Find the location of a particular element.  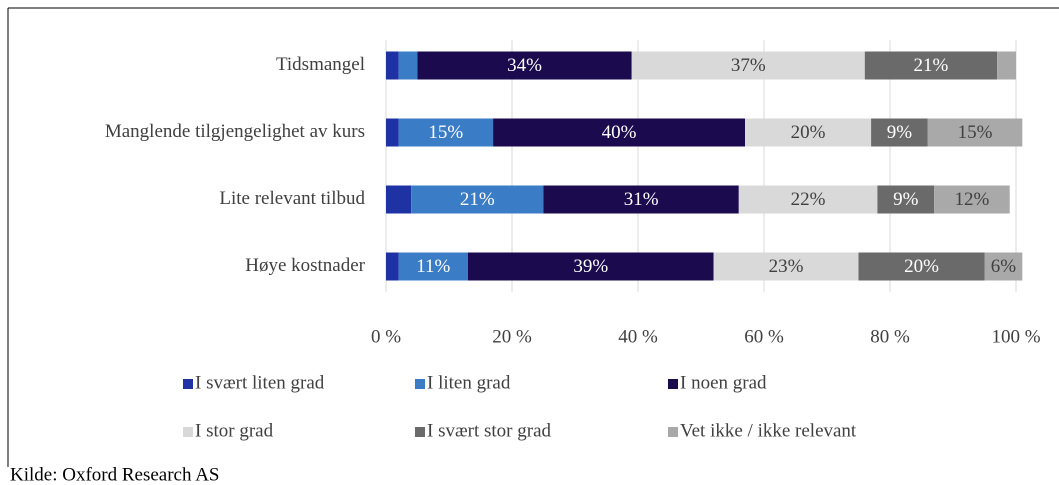

data-label: 23% is located at coordinates (786, 266).